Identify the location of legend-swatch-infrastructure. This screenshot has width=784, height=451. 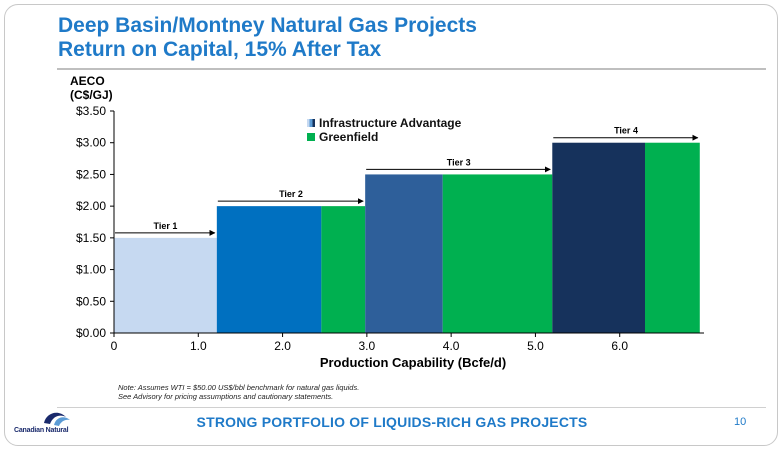
(311, 123).